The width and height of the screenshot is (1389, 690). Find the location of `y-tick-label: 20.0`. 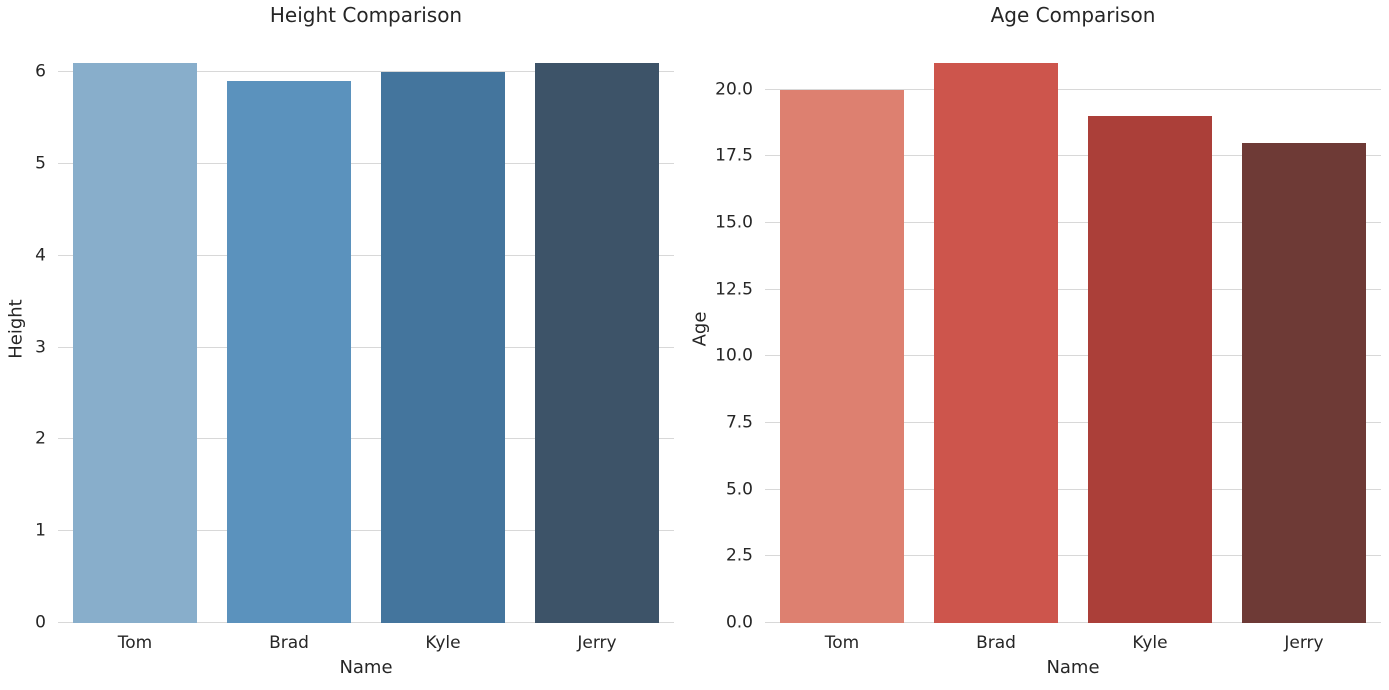

y-tick-label: 20.0 is located at coordinates (734, 89).